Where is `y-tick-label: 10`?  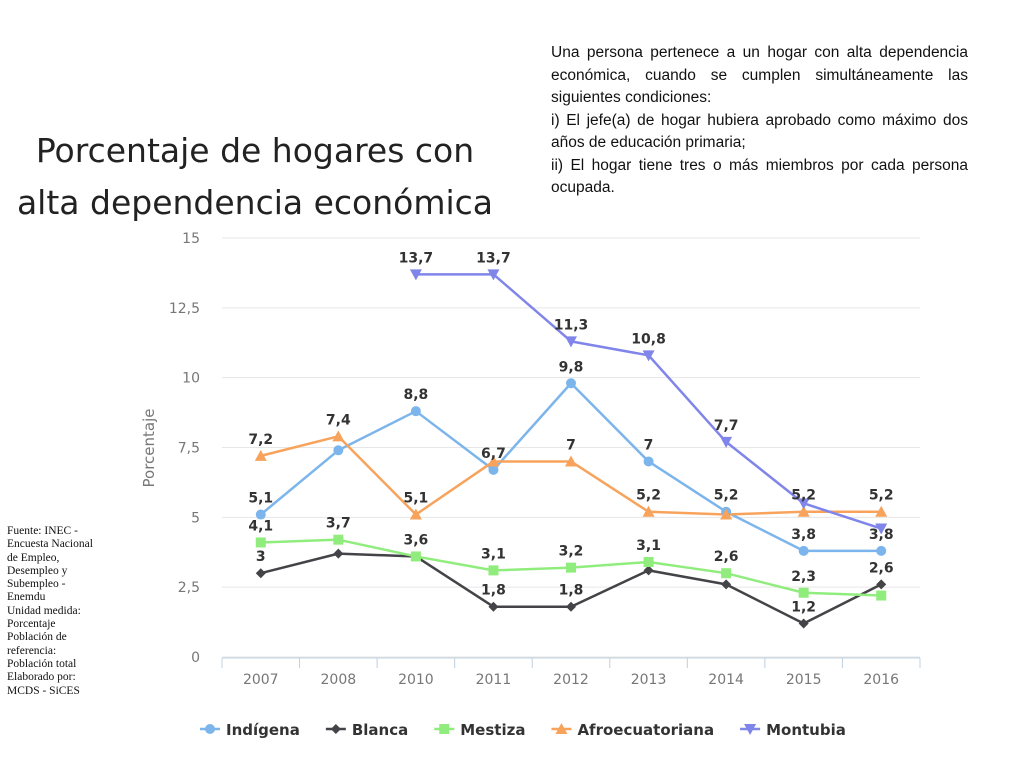
y-tick-label: 10 is located at coordinates (191, 379).